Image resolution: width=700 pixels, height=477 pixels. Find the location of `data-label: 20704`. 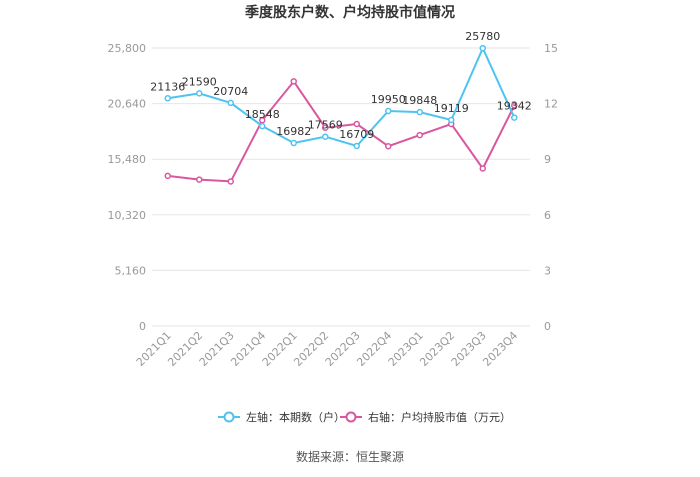

data-label: 20704 is located at coordinates (230, 91).